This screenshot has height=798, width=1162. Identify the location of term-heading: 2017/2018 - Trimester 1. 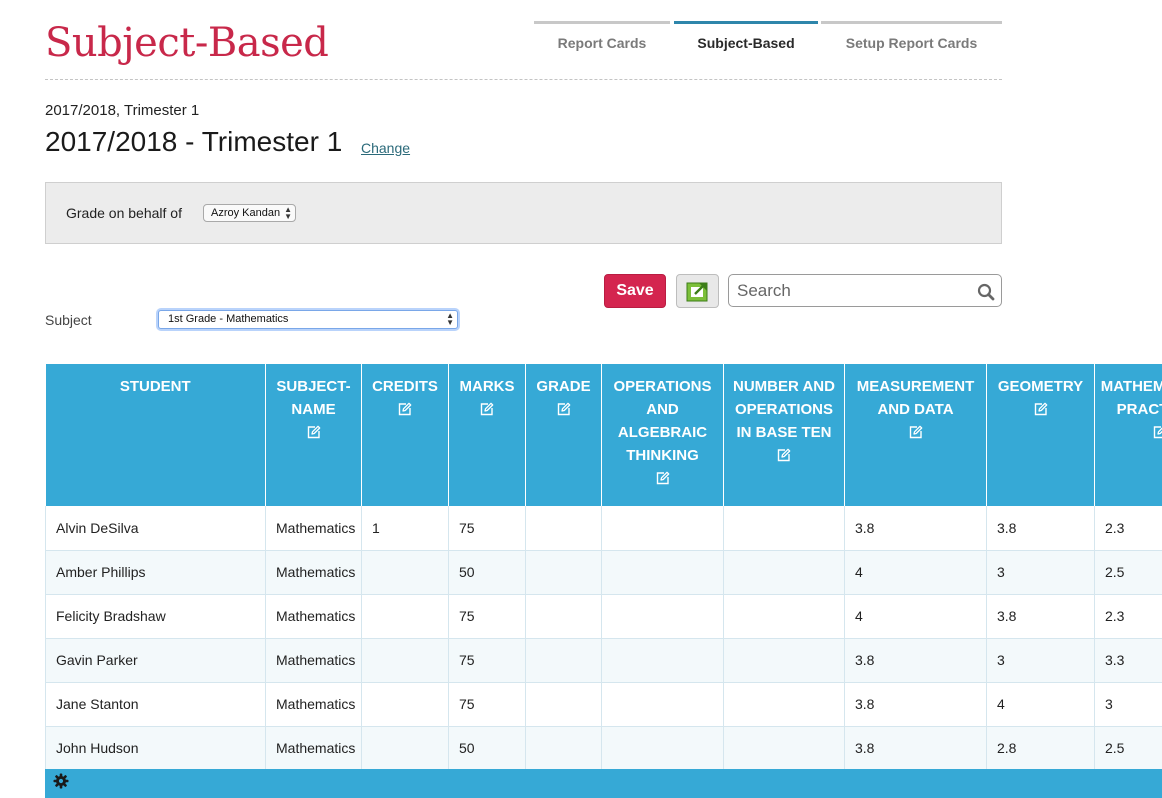
(194, 141).